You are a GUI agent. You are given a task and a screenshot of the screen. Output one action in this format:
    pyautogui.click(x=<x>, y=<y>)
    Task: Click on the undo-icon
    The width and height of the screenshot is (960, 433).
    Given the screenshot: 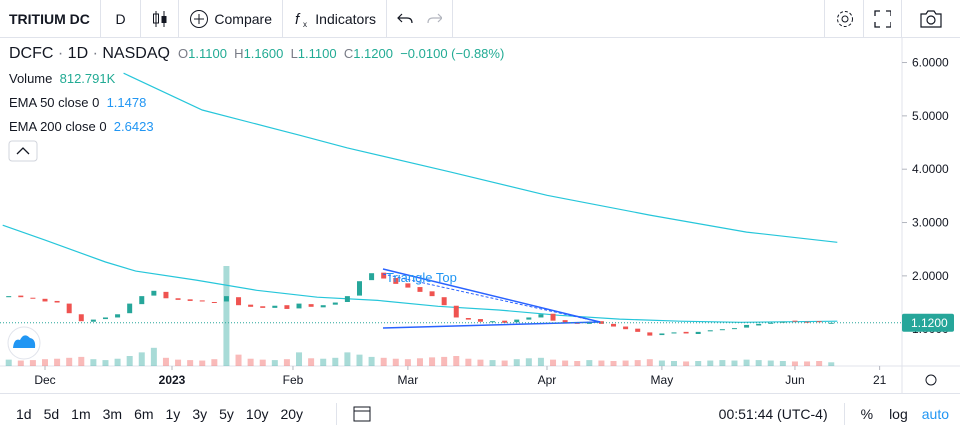 What is the action you would take?
    pyautogui.click(x=405, y=19)
    